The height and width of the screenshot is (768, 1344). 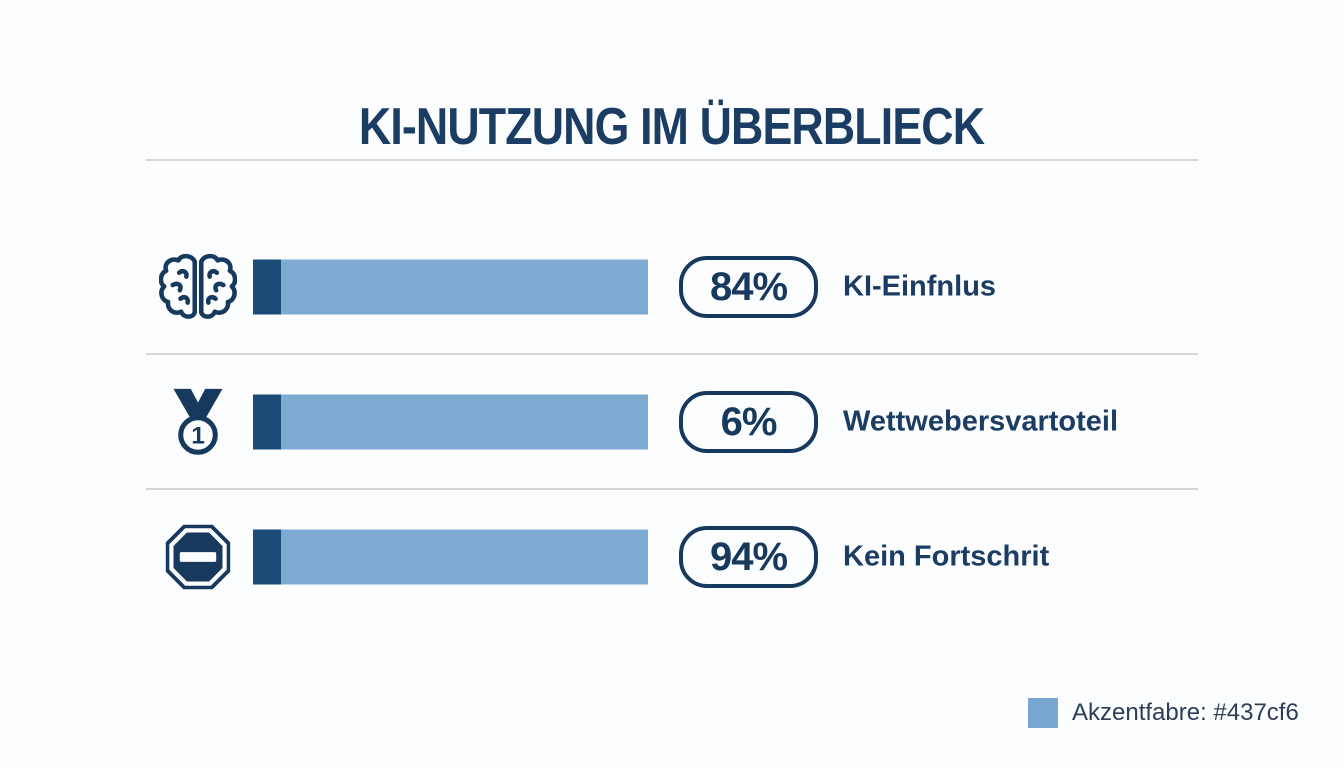 What do you see at coordinates (198, 436) in the screenshot?
I see `medal-number: 1` at bounding box center [198, 436].